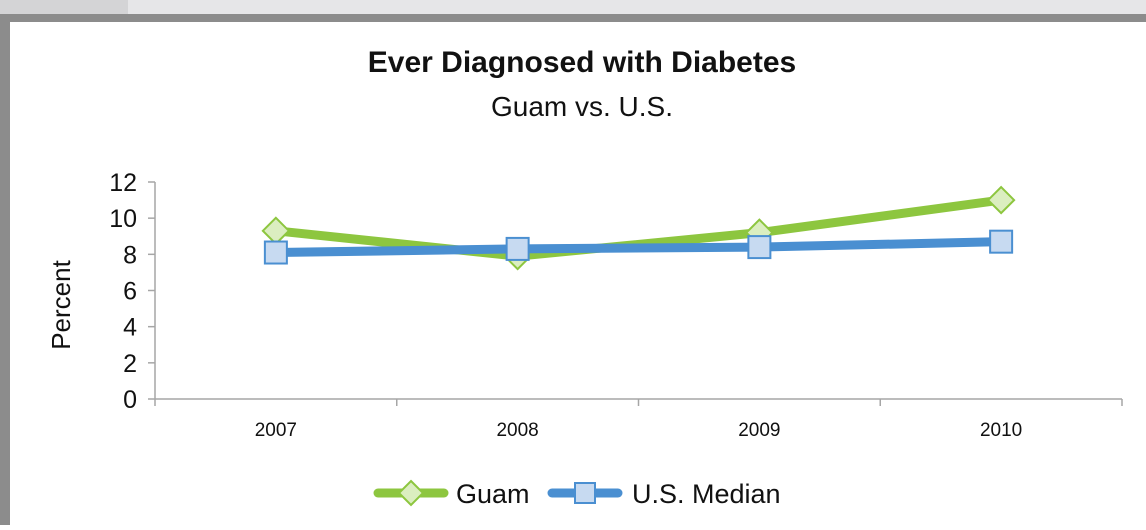 This screenshot has height=530, width=1146. I want to click on legend-item: Guam, so click(451, 494).